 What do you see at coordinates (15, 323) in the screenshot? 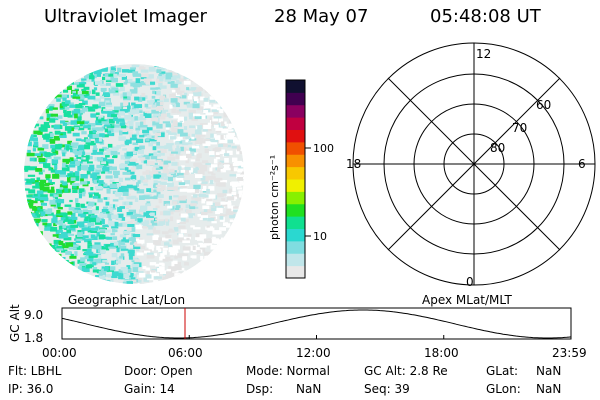
I see `gc-alt-axis-label: GC Alt` at bounding box center [15, 323].